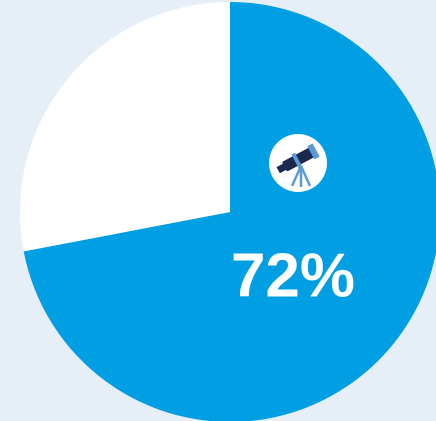 This screenshot has height=421, width=436. Describe the element at coordinates (298, 158) in the screenshot. I see `telescope` at that location.